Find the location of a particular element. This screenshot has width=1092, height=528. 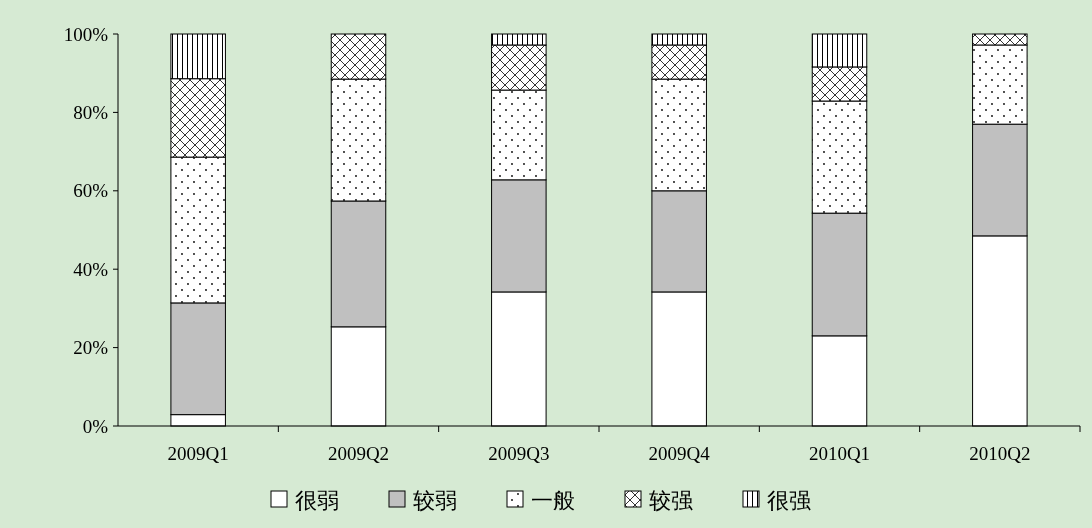

x-tick-label: 2009Q4 is located at coordinates (679, 453).